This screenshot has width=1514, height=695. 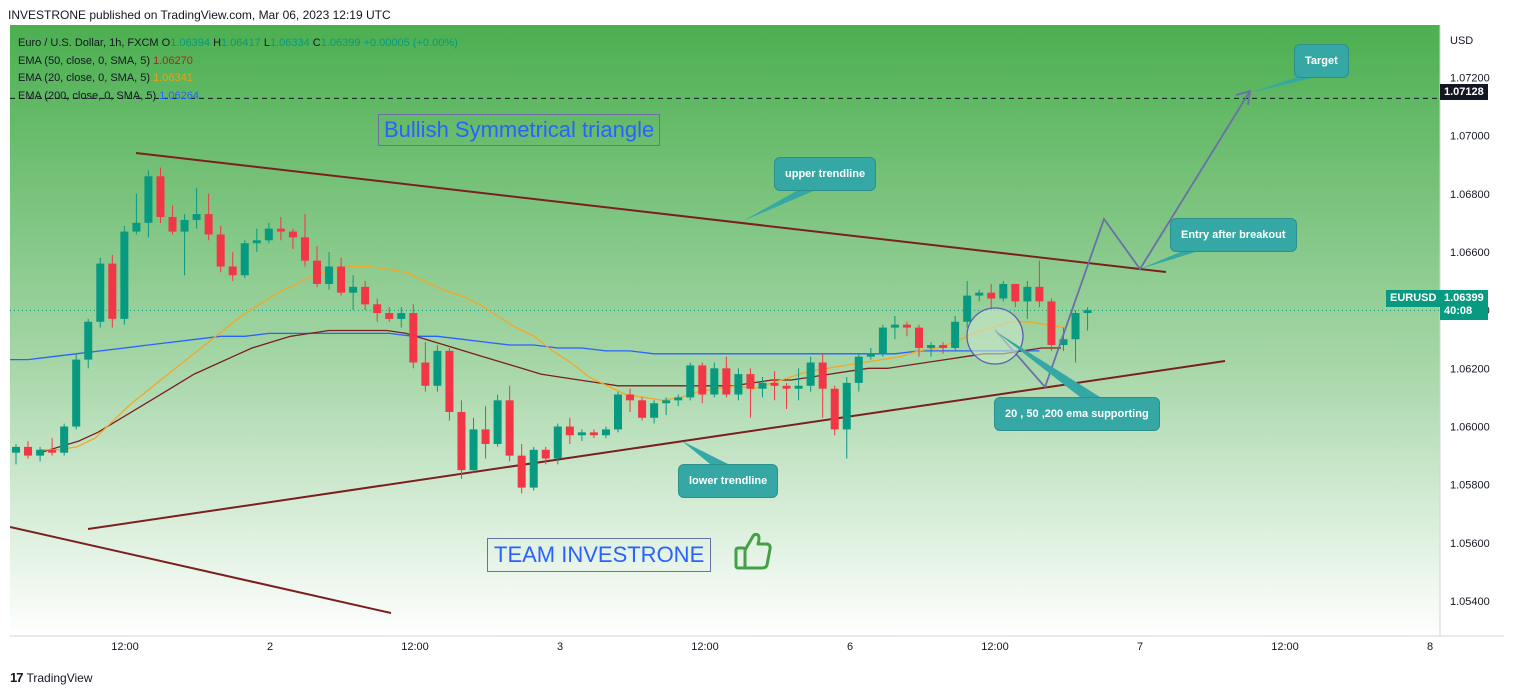 What do you see at coordinates (88, 43) in the screenshot?
I see `legend-symbol: Euro / U.S. Dollar, 1h, FXCM` at bounding box center [88, 43].